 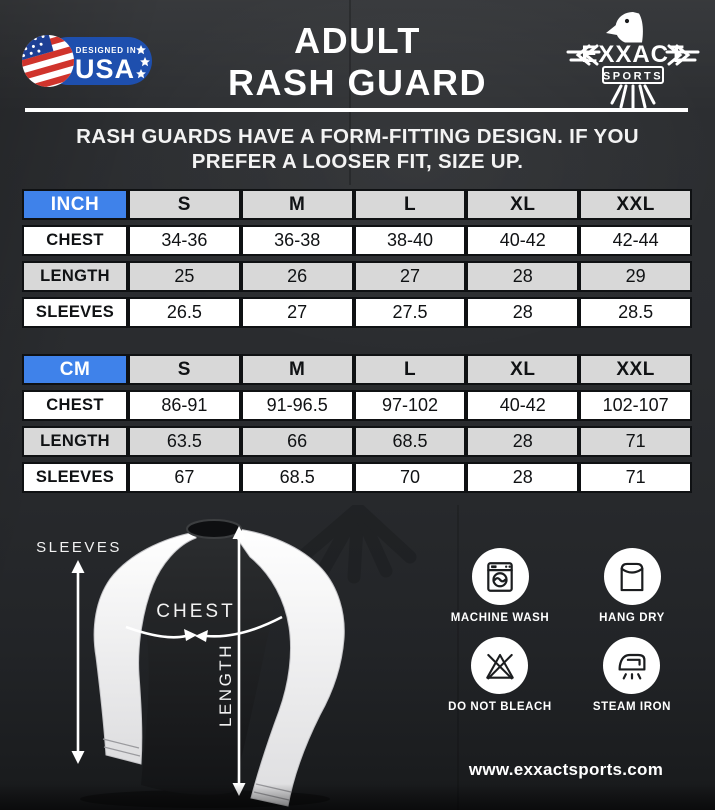 I want to click on table-row: SLEEVES 26.5 27 27.5 28 28.5, so click(x=357, y=312).